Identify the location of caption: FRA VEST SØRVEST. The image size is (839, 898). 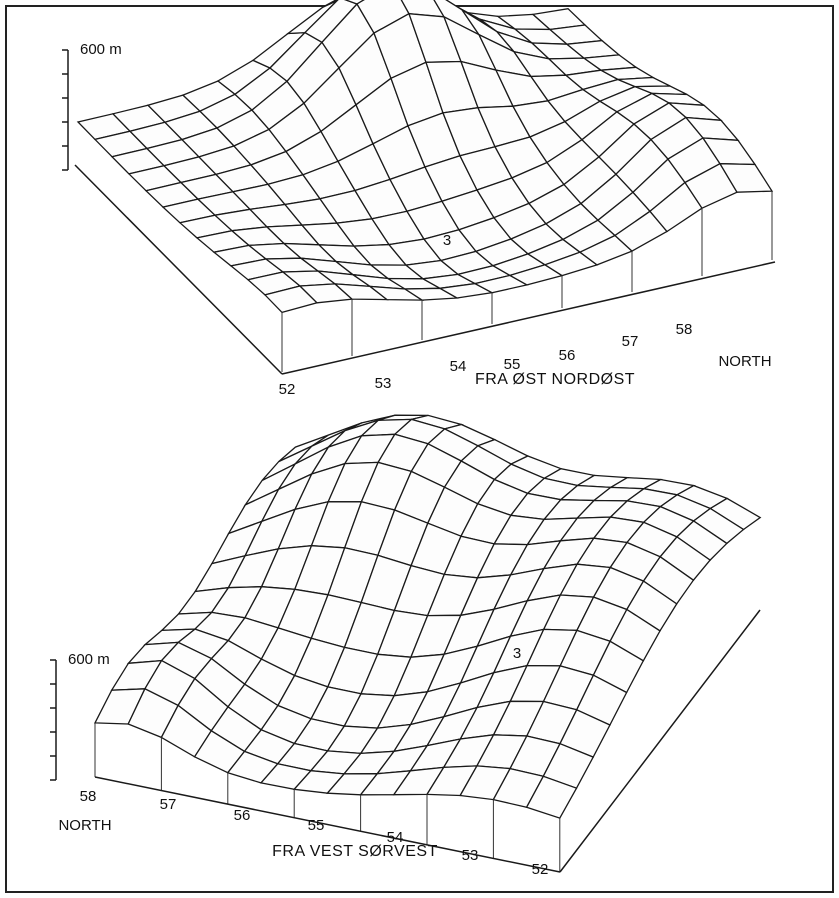
(355, 851).